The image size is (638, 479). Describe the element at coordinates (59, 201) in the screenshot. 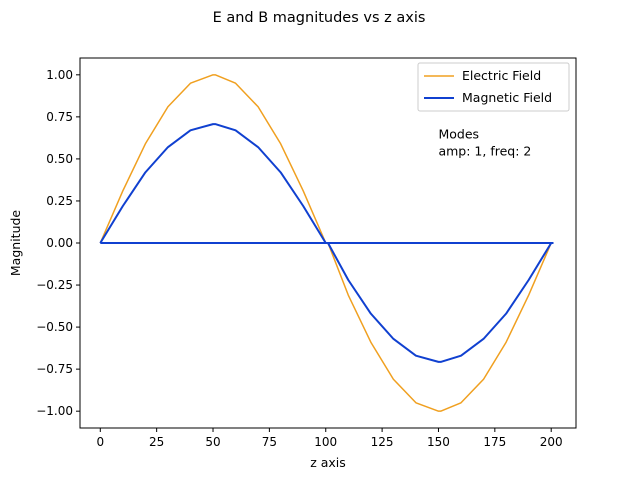

I see `y-tick-label: 0.25` at that location.